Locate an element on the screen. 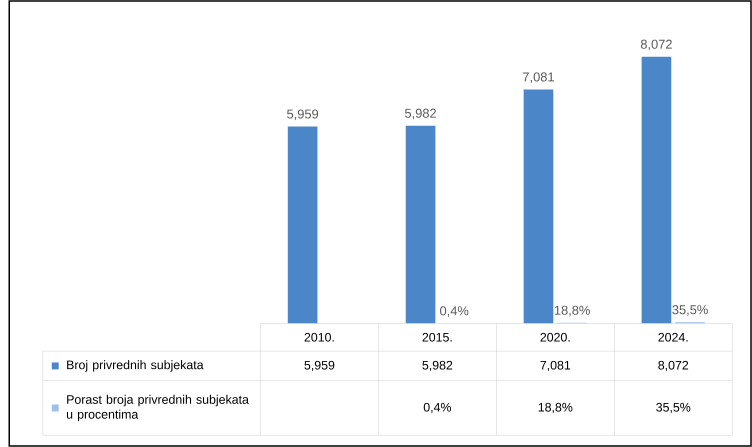 The width and height of the screenshot is (752, 447). data-label: 0,4% is located at coordinates (438, 408).